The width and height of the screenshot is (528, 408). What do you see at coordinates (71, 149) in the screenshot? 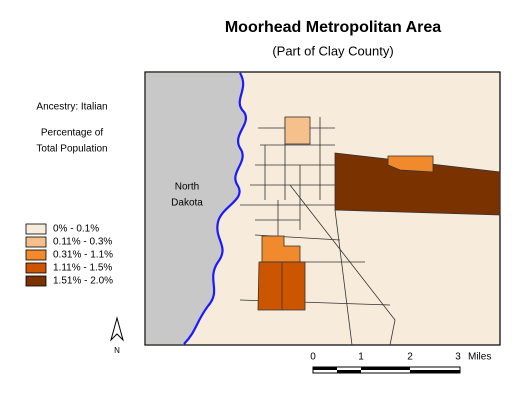
I see `measure-label: Total Population` at bounding box center [71, 149].